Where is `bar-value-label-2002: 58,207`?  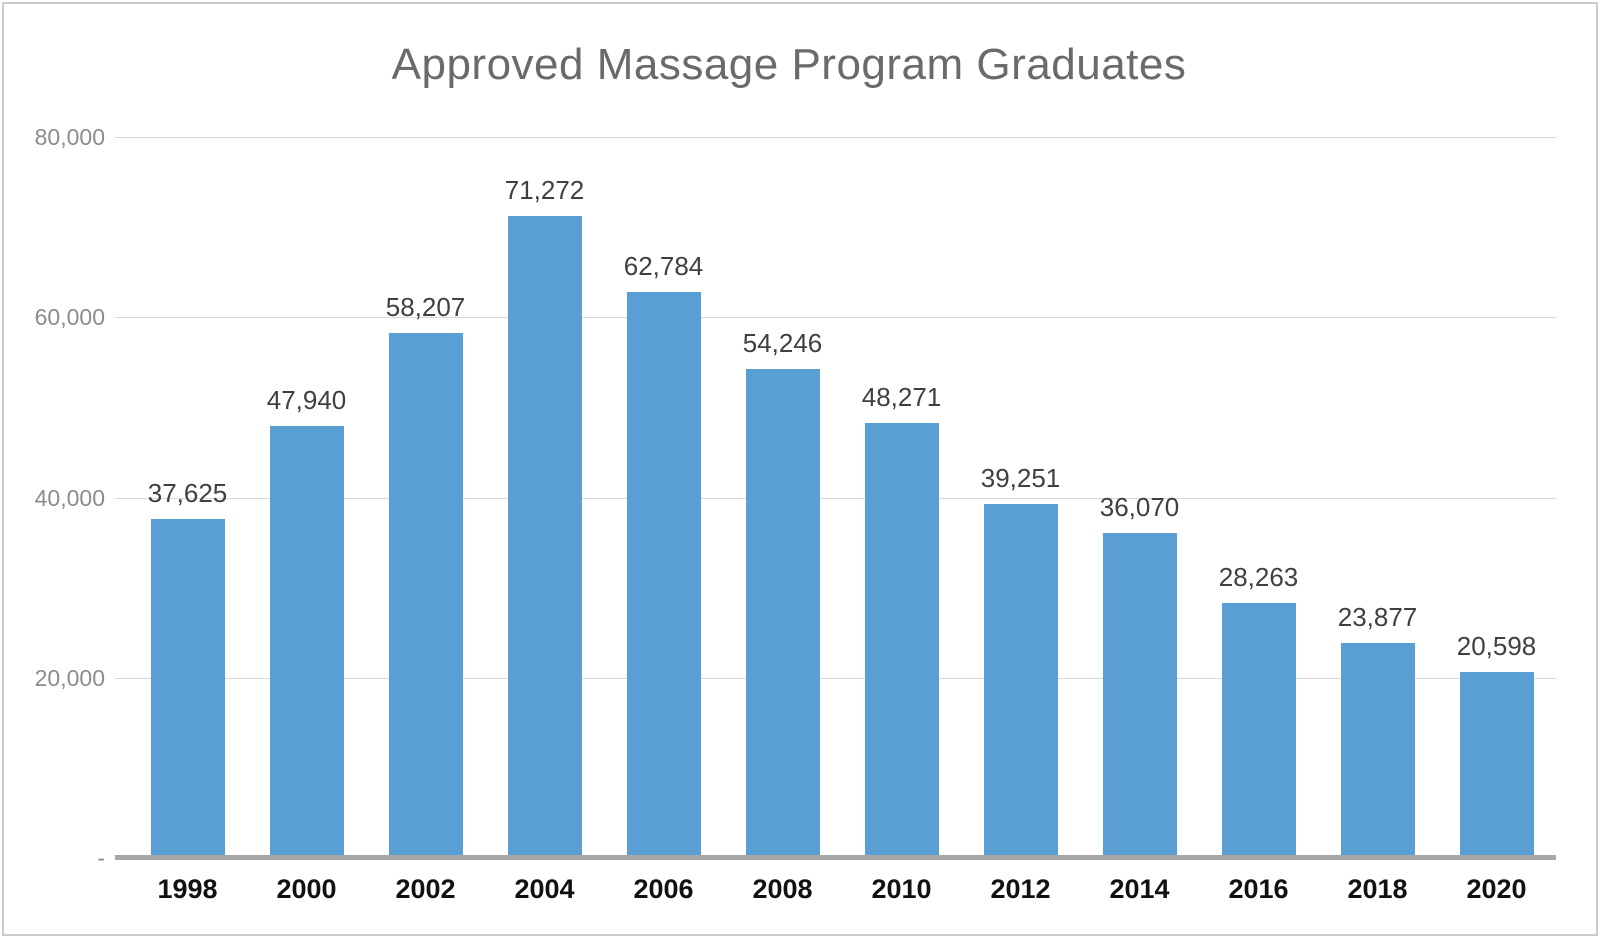 bar-value-label-2002: 58,207 is located at coordinates (425, 307).